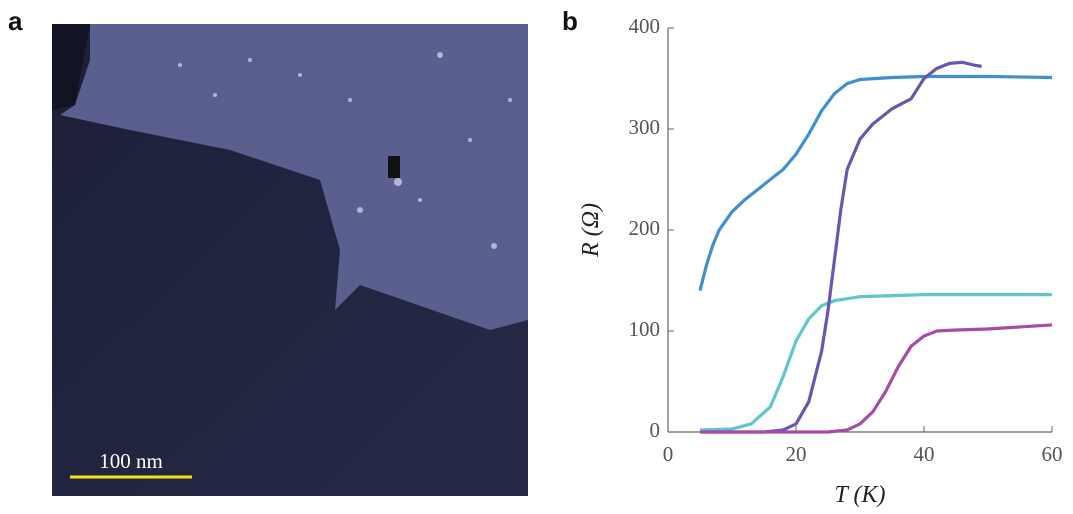 The height and width of the screenshot is (514, 1073). I want to click on y-tick-label: 100, so click(645, 329).